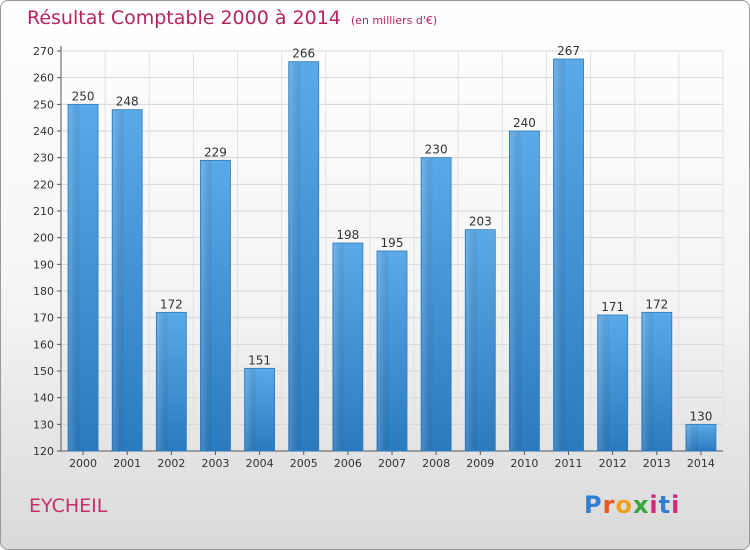 This screenshot has height=550, width=750. What do you see at coordinates (127, 102) in the screenshot?
I see `data-label-2001: 248` at bounding box center [127, 102].